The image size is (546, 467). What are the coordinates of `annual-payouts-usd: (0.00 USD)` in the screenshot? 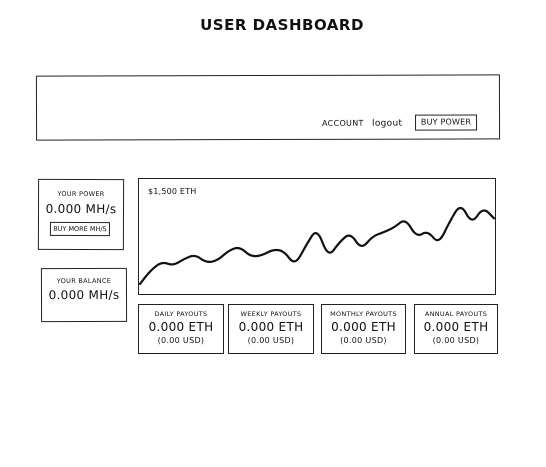 It's located at (456, 340).